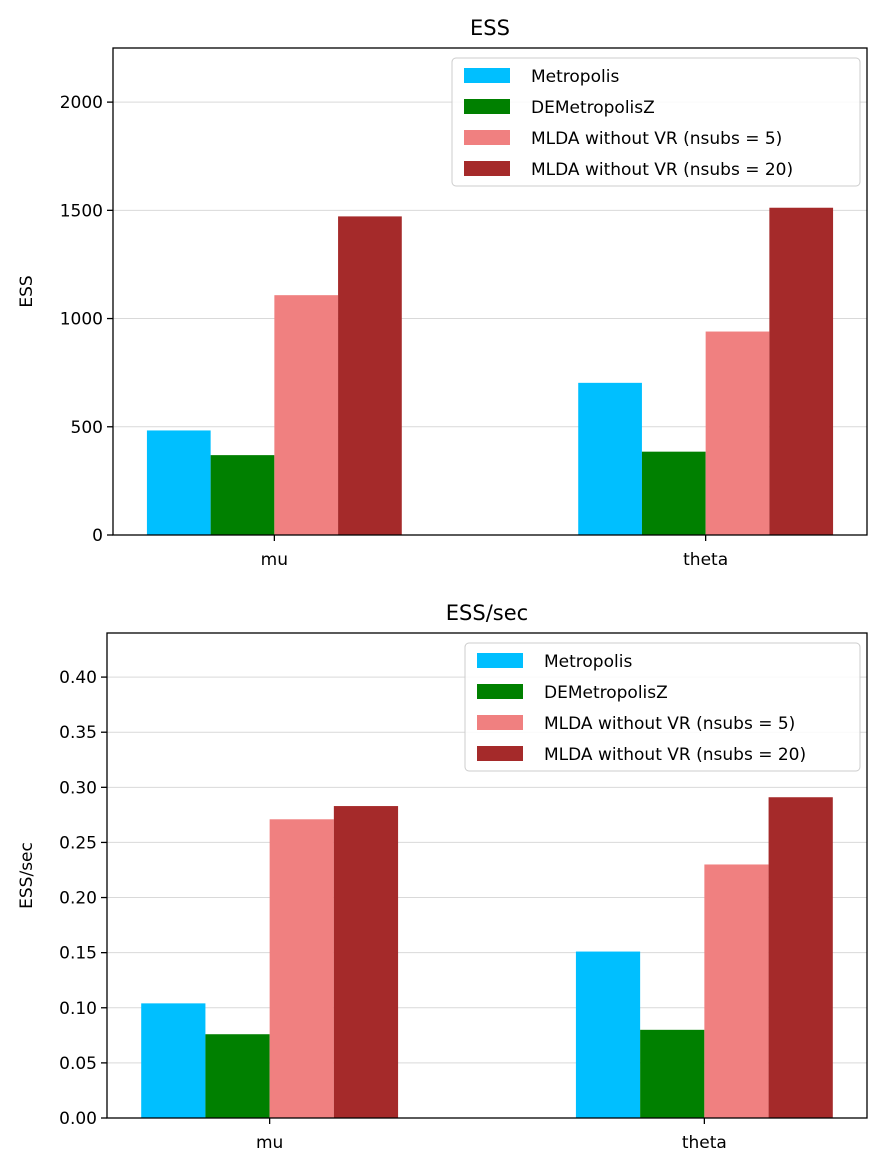  I want to click on y-tick-label: 0.00, so click(78, 1119).